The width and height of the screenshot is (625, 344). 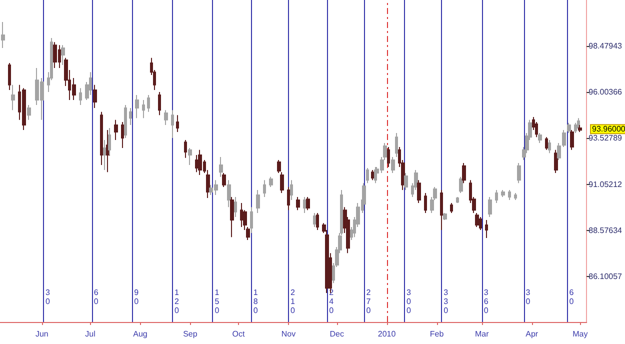 I want to click on x-tick-label: Sep, so click(x=190, y=334).